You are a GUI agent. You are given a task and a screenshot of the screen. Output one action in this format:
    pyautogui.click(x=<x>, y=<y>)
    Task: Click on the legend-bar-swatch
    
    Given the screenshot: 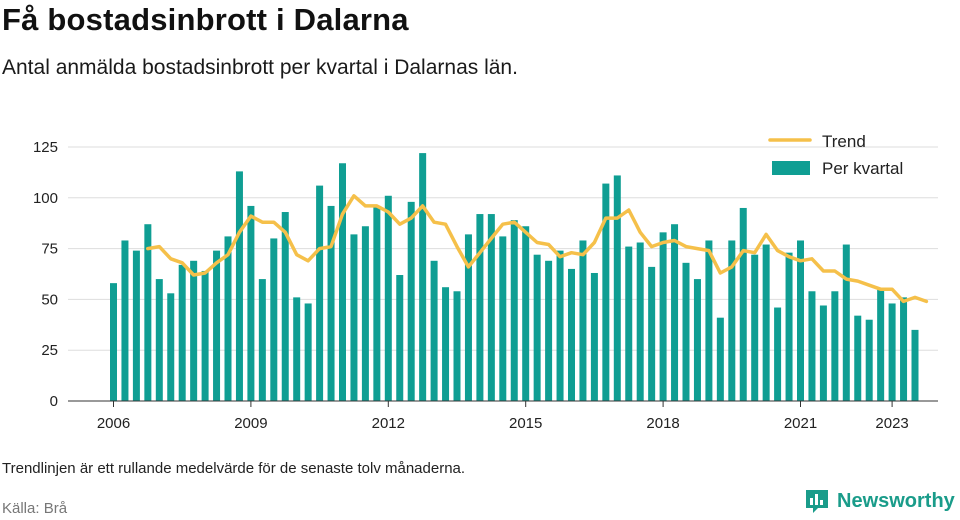 What is the action you would take?
    pyautogui.click(x=791, y=168)
    